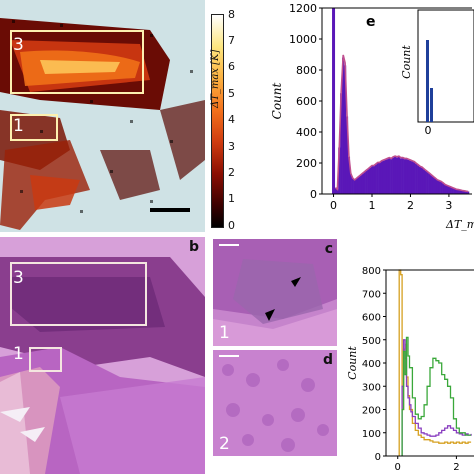 This screenshot has height=474, width=474. I want to click on colorbar-tick: 6, so click(231, 66).